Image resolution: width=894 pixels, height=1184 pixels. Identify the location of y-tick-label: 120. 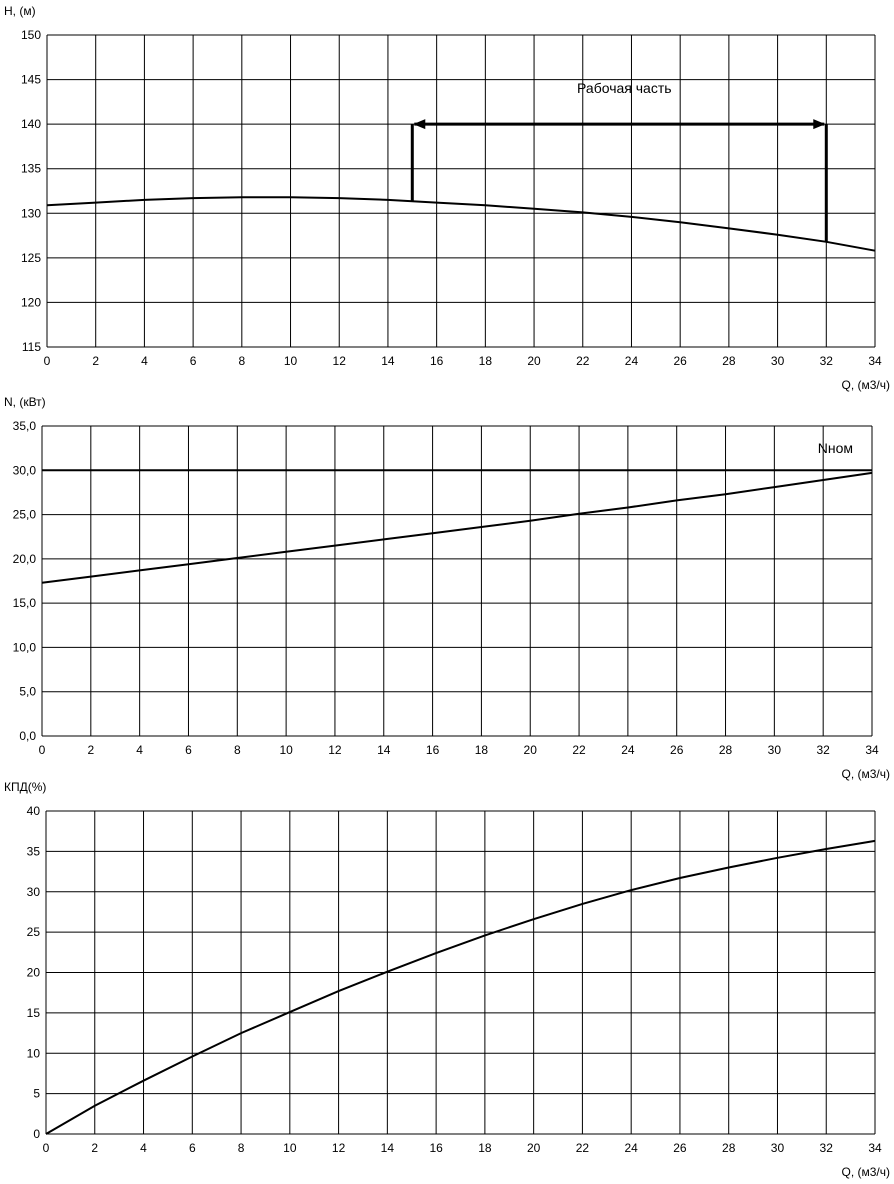
(31, 302).